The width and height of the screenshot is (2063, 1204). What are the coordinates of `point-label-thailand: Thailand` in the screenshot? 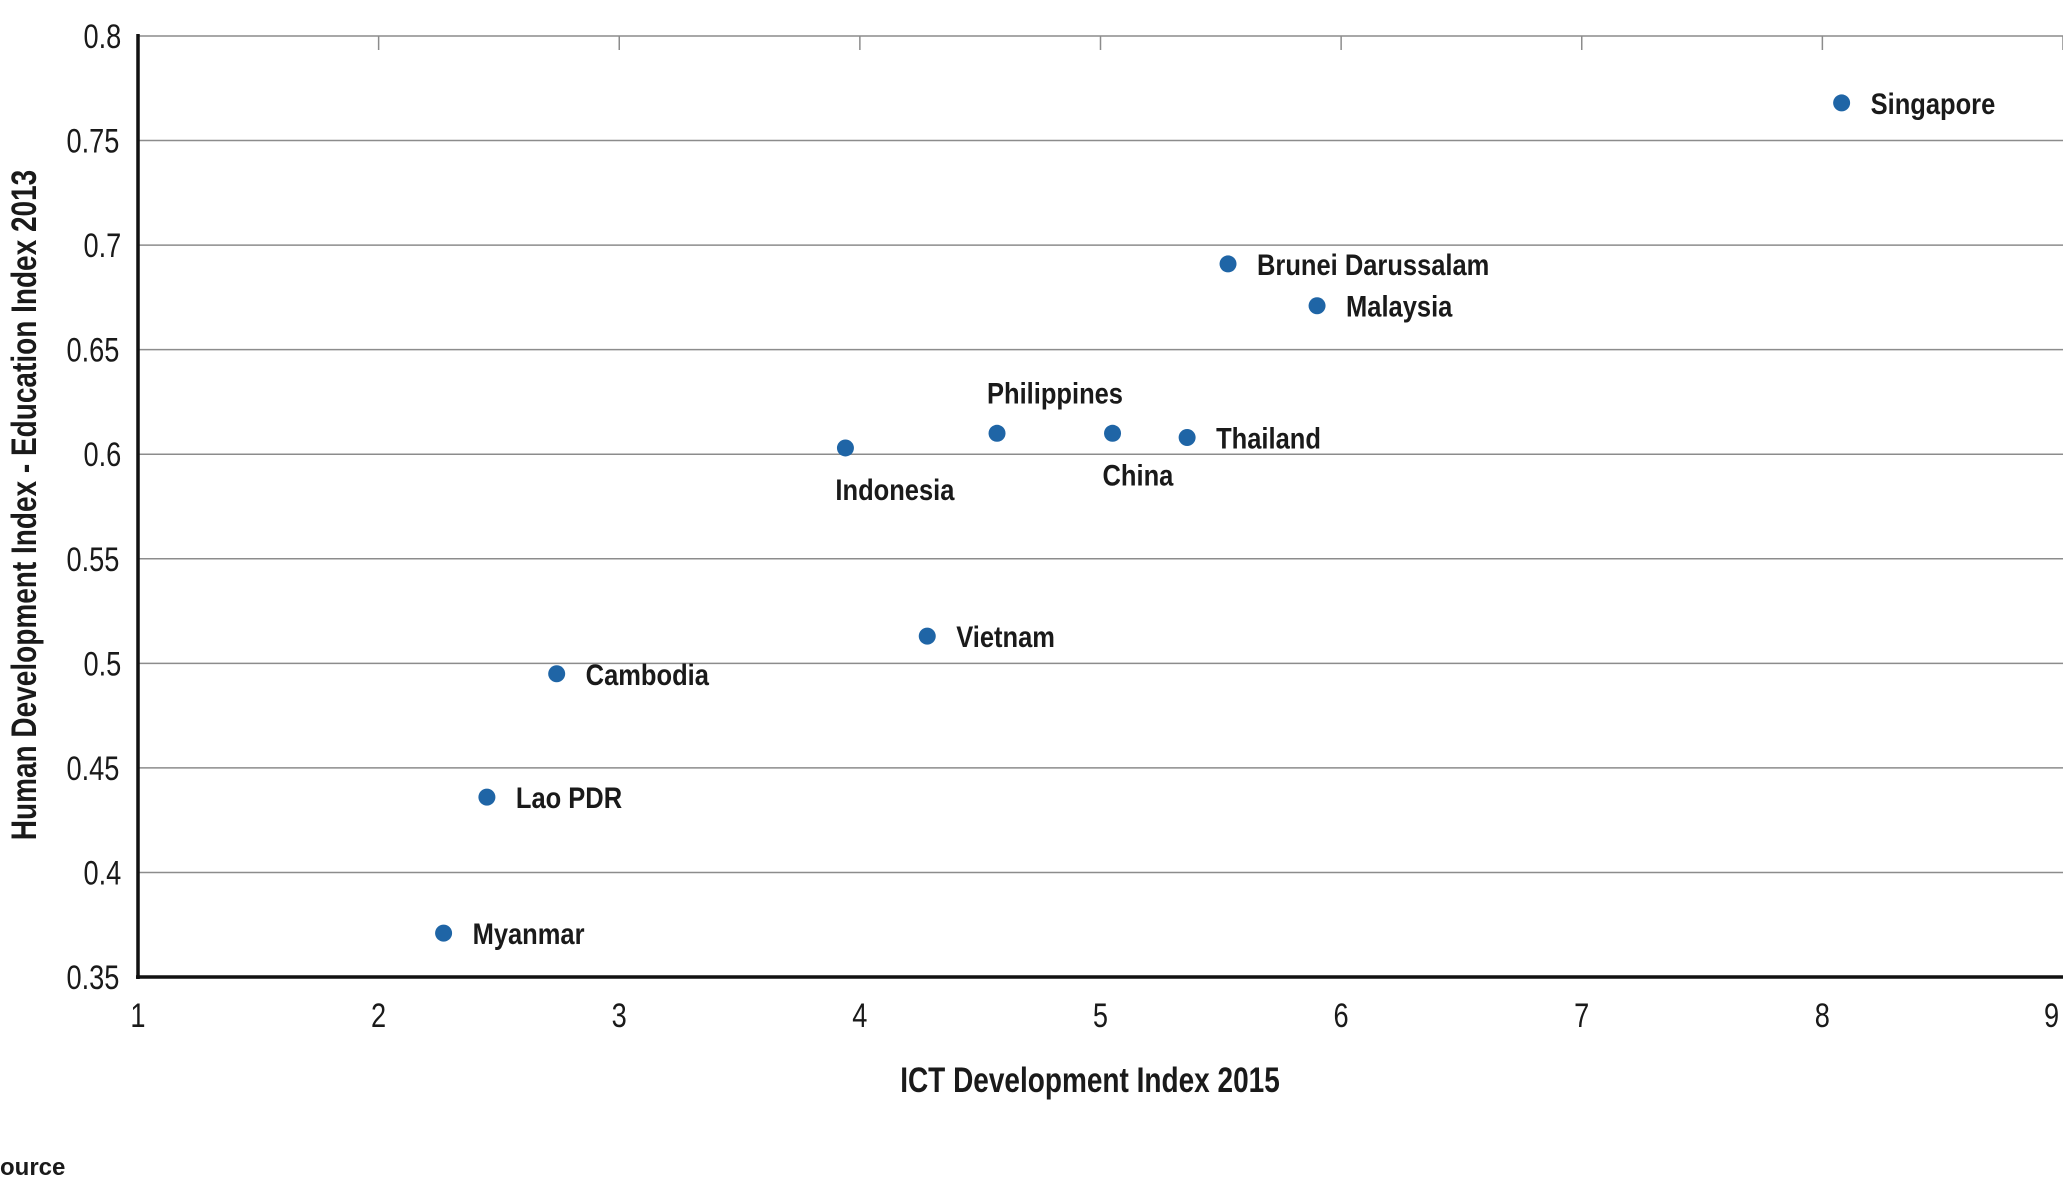 It's located at (1268, 438).